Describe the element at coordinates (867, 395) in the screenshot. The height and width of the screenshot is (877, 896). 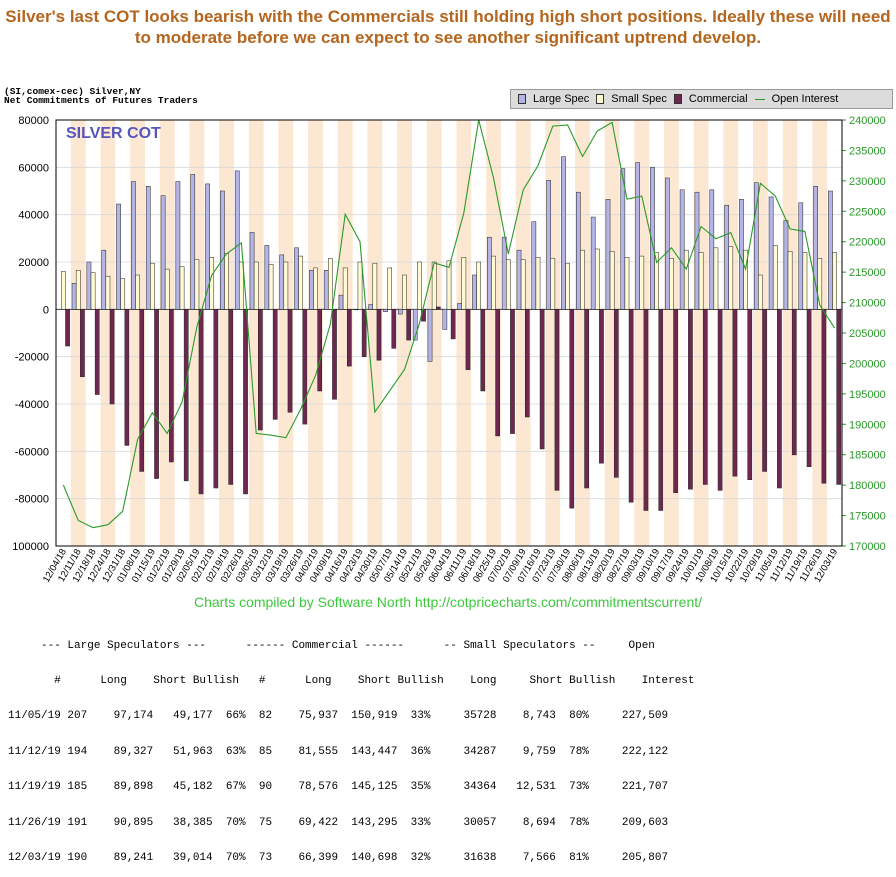
I see `y2-tick-label: 195000` at that location.